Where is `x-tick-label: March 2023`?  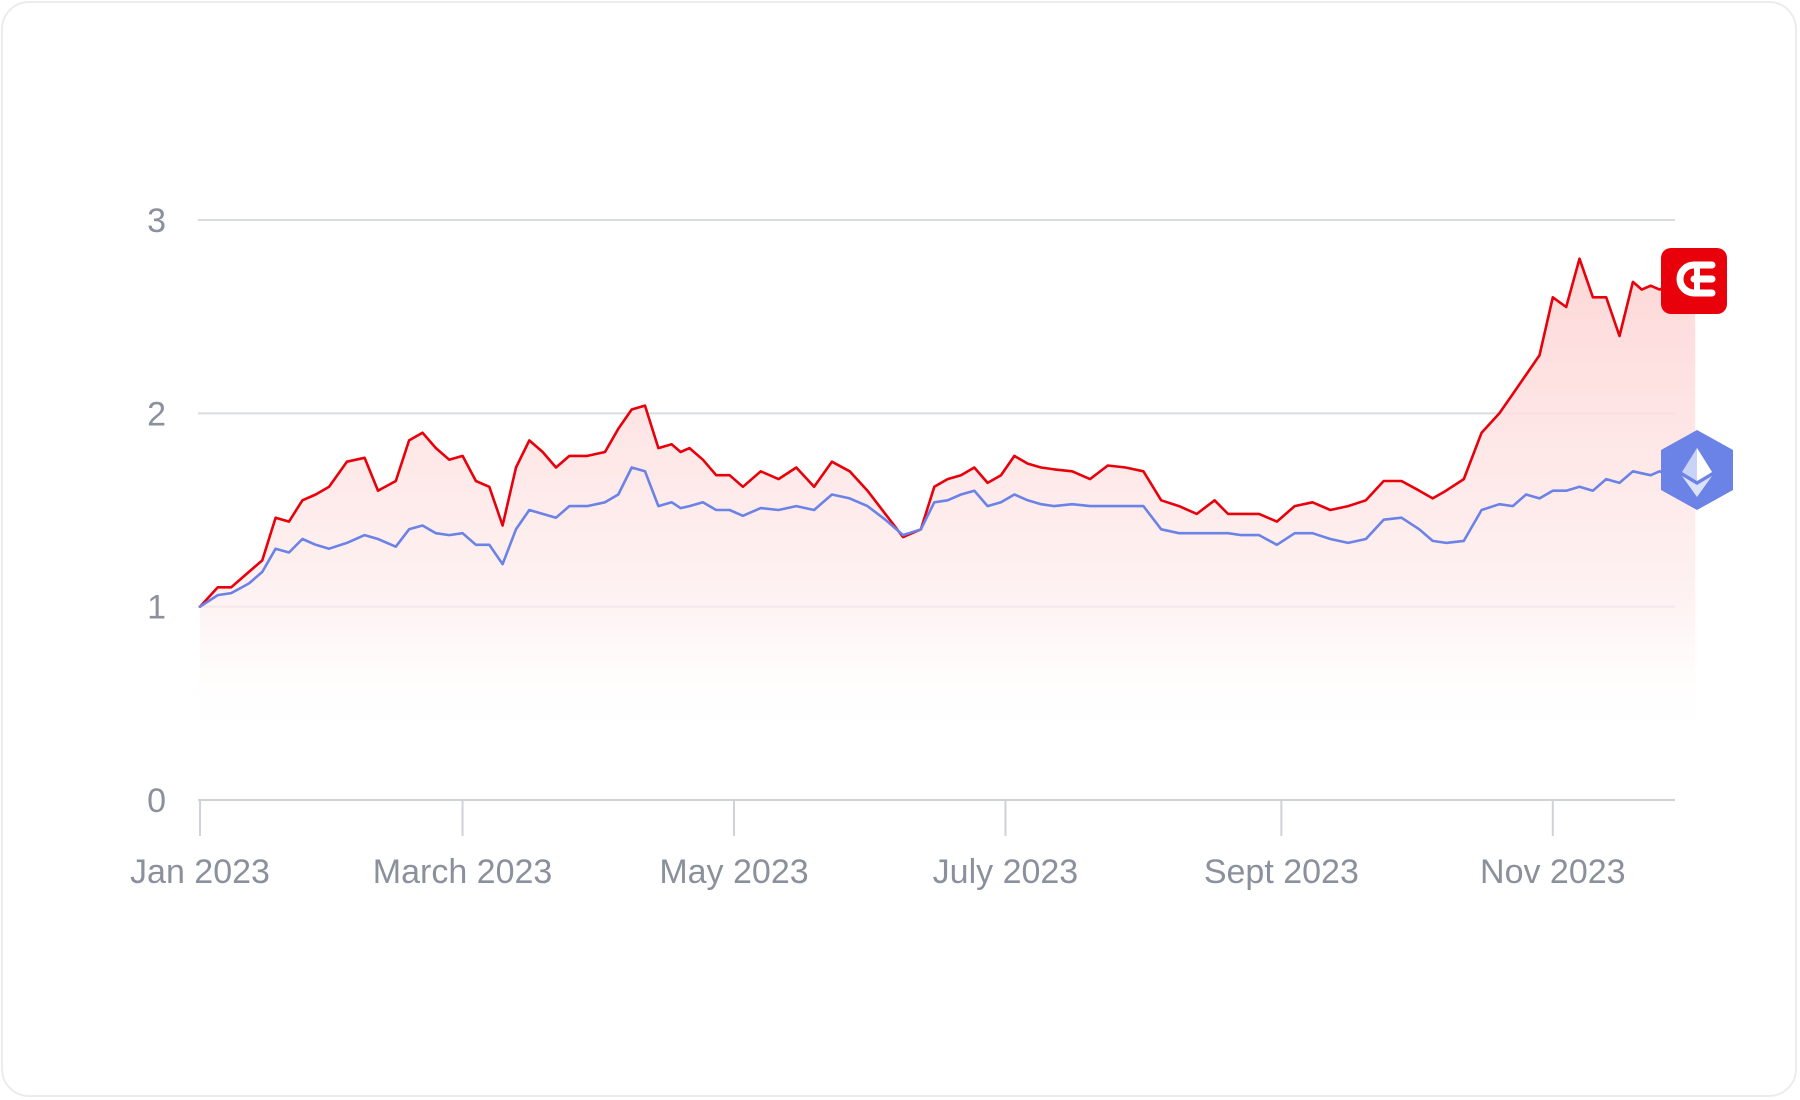
x-tick-label: March 2023 is located at coordinates (463, 872).